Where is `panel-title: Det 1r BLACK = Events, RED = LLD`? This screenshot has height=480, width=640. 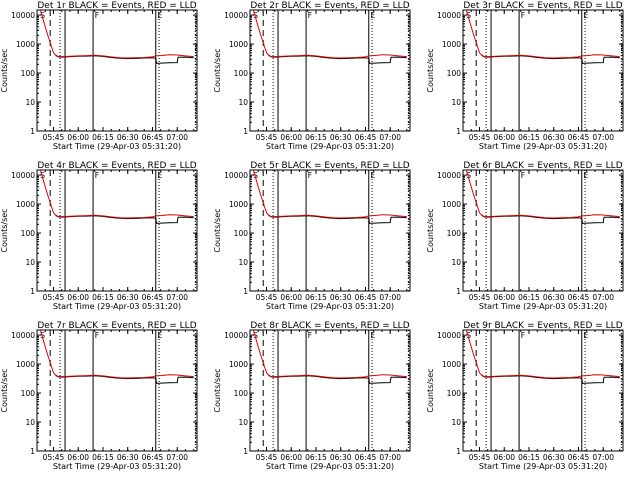
panel-title: Det 1r BLACK = Events, RED = LLD is located at coordinates (116, 6).